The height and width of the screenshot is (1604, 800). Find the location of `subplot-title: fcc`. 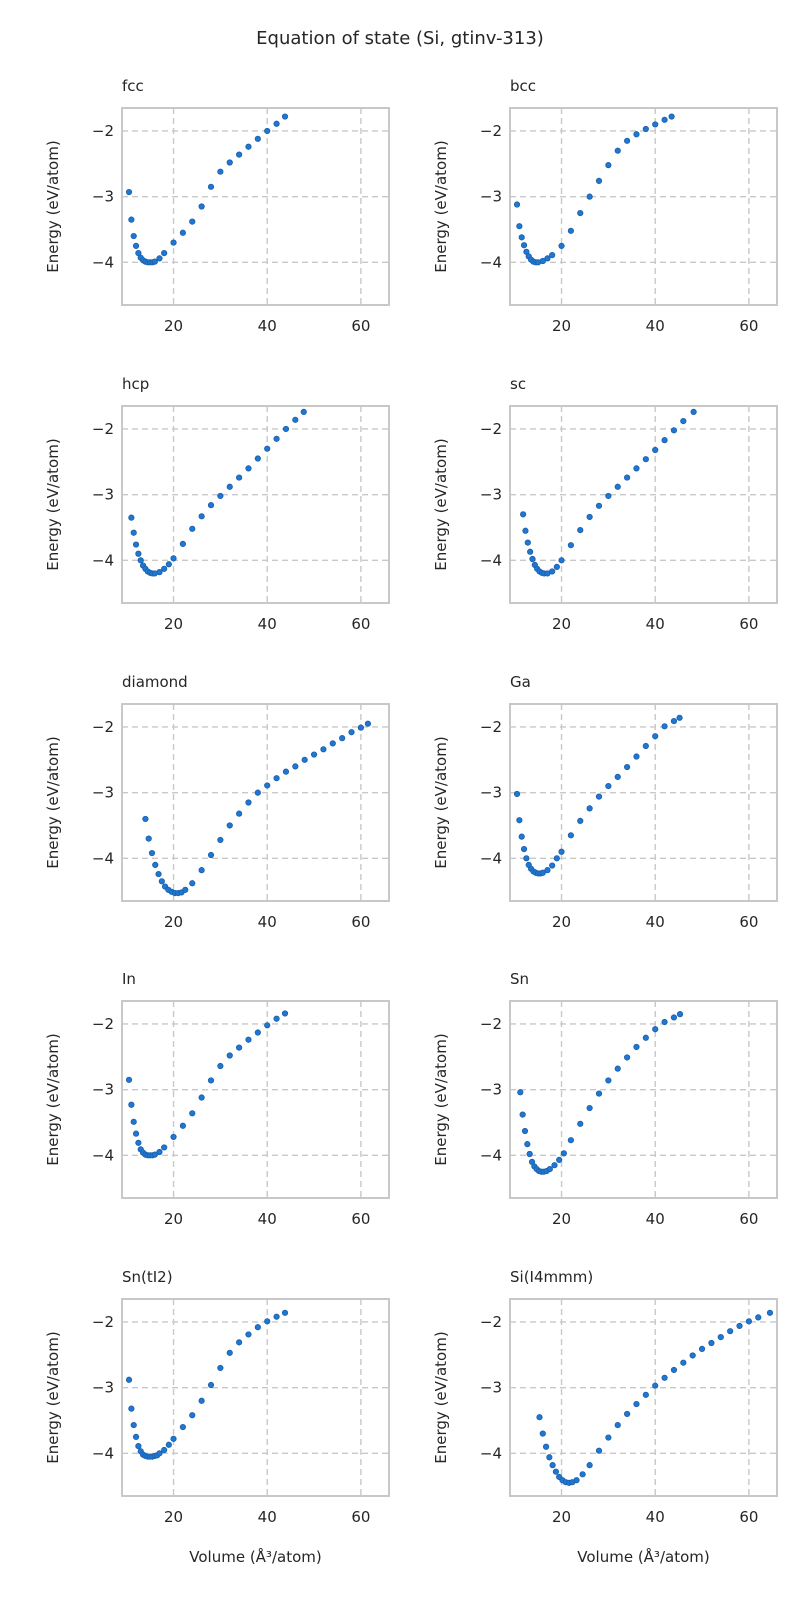

subplot-title: fcc is located at coordinates (133, 86).